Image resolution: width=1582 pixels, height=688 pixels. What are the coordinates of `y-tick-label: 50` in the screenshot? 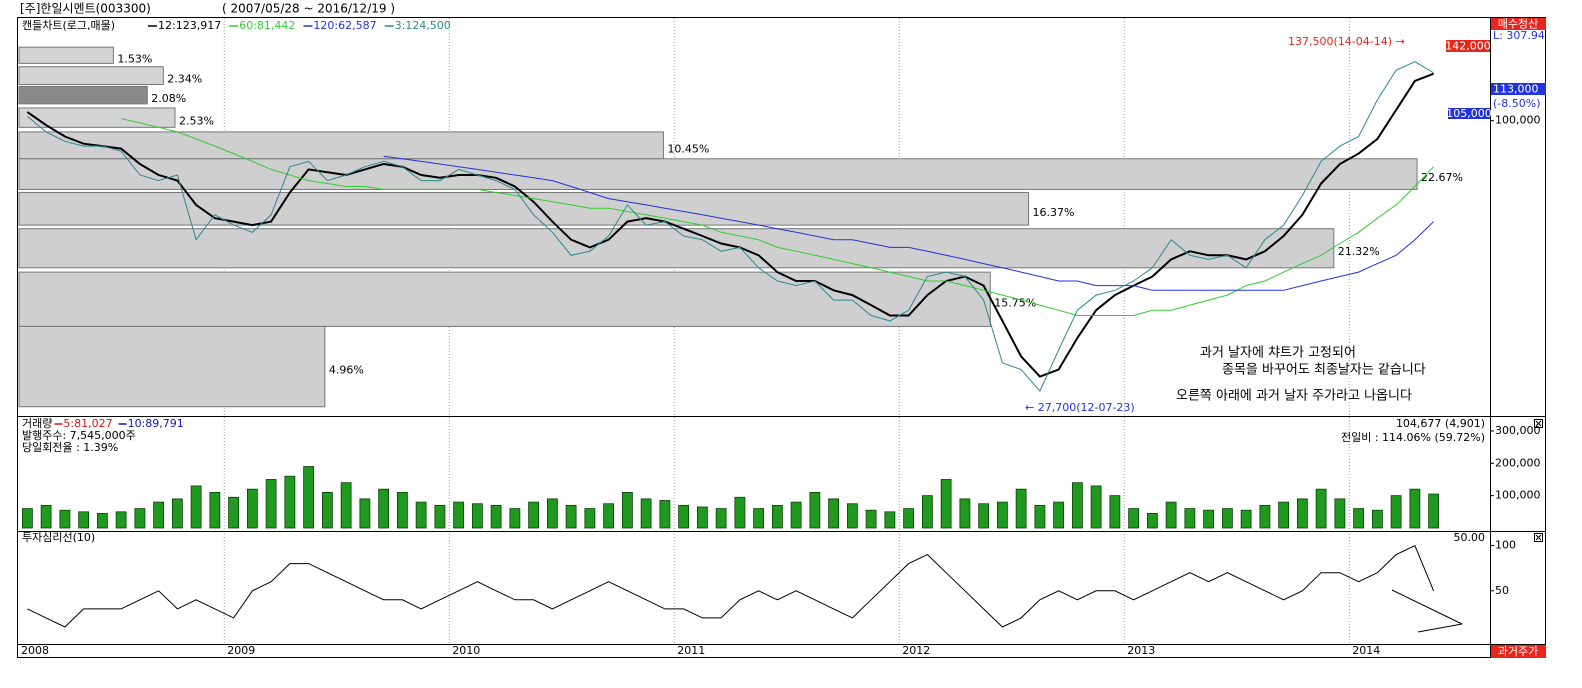 It's located at (1502, 590).